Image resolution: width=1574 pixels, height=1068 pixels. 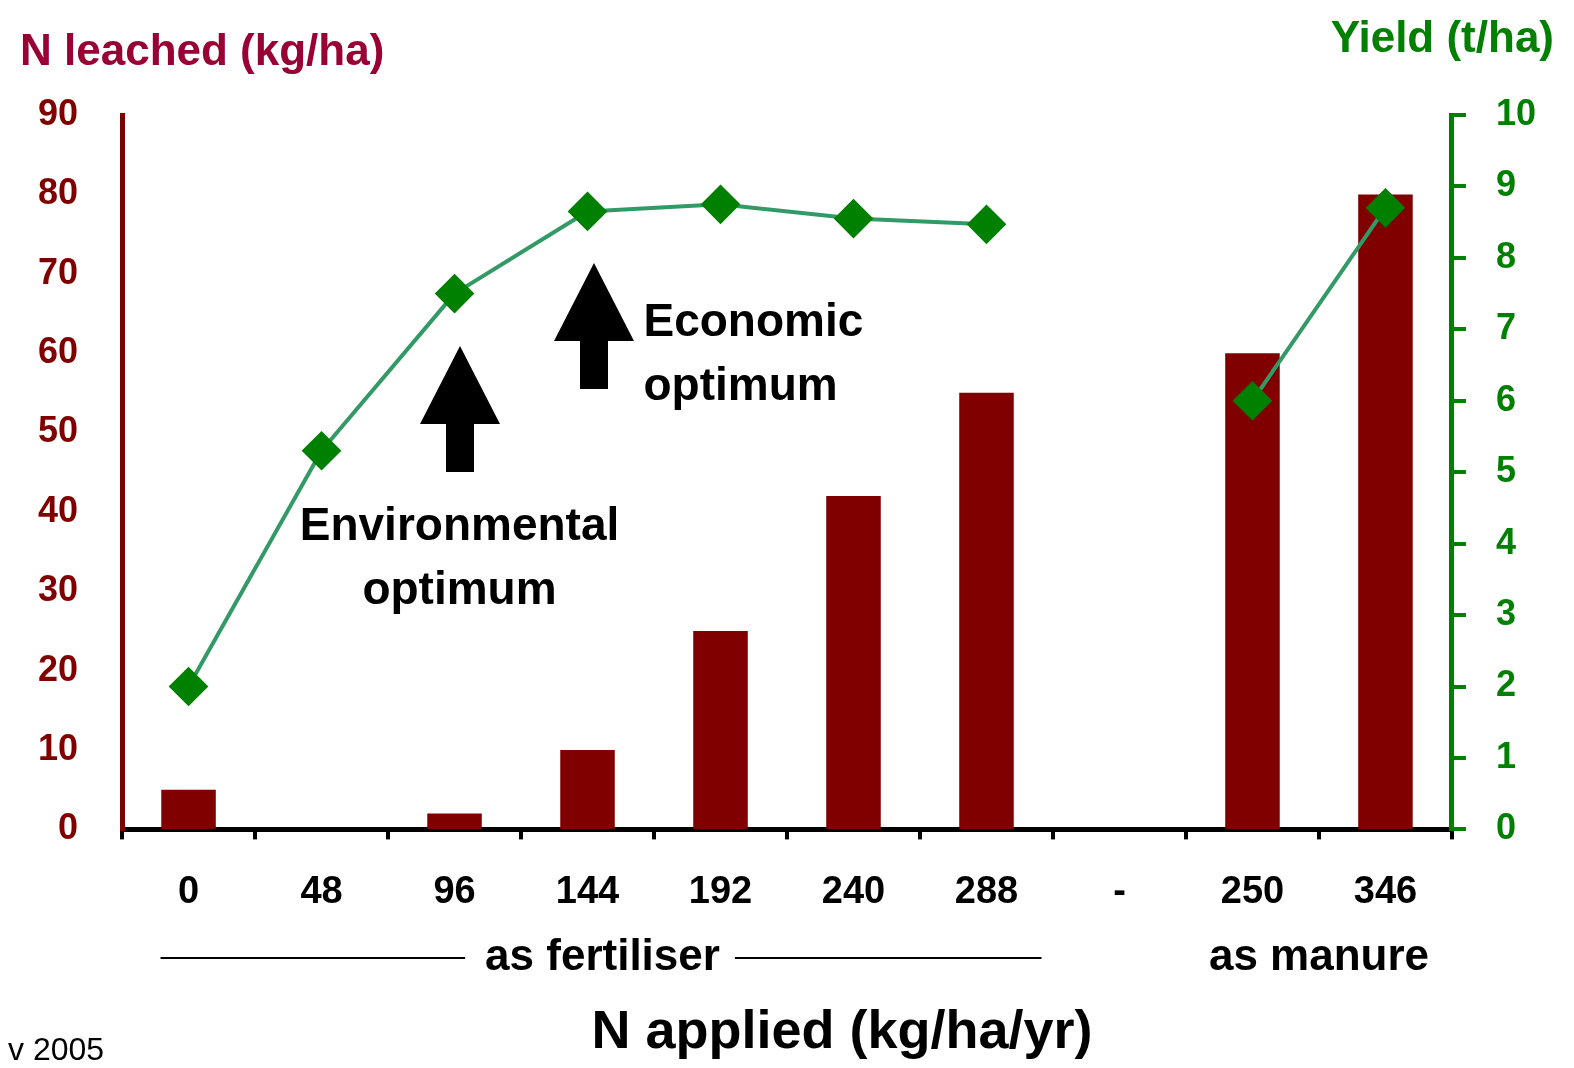 I want to click on y2-tick-label: 9, so click(x=1505, y=184).